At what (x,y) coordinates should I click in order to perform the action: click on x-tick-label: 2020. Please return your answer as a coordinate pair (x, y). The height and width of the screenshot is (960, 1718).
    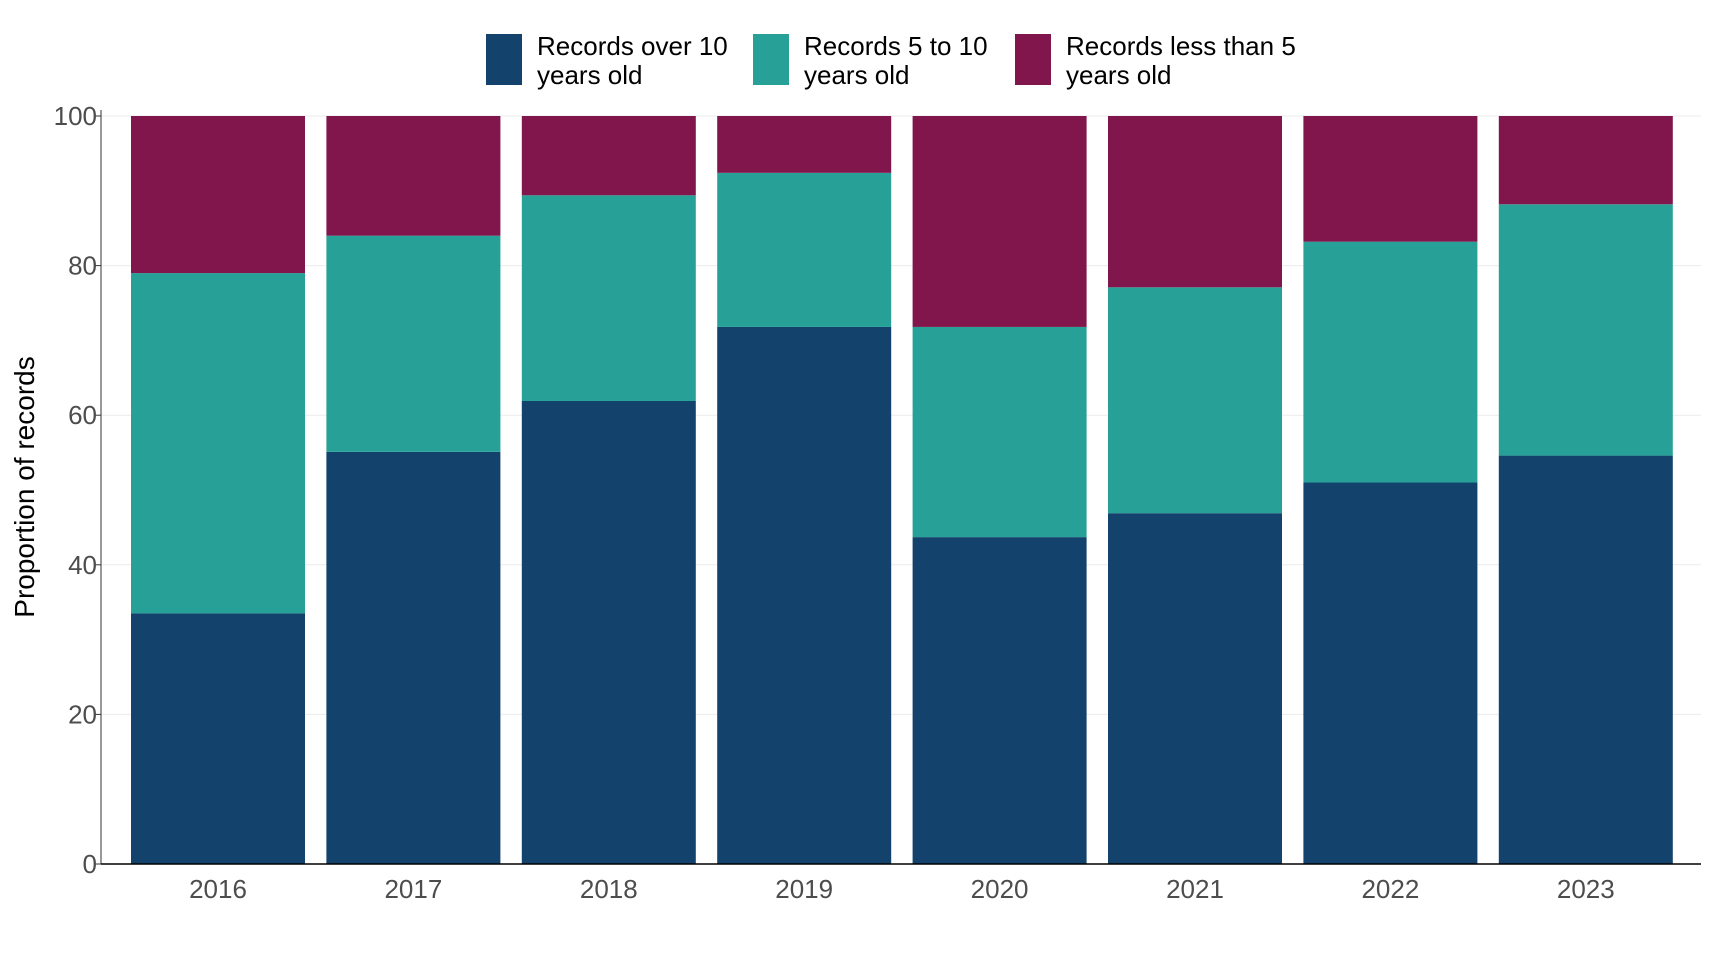
    Looking at the image, I should click on (1000, 889).